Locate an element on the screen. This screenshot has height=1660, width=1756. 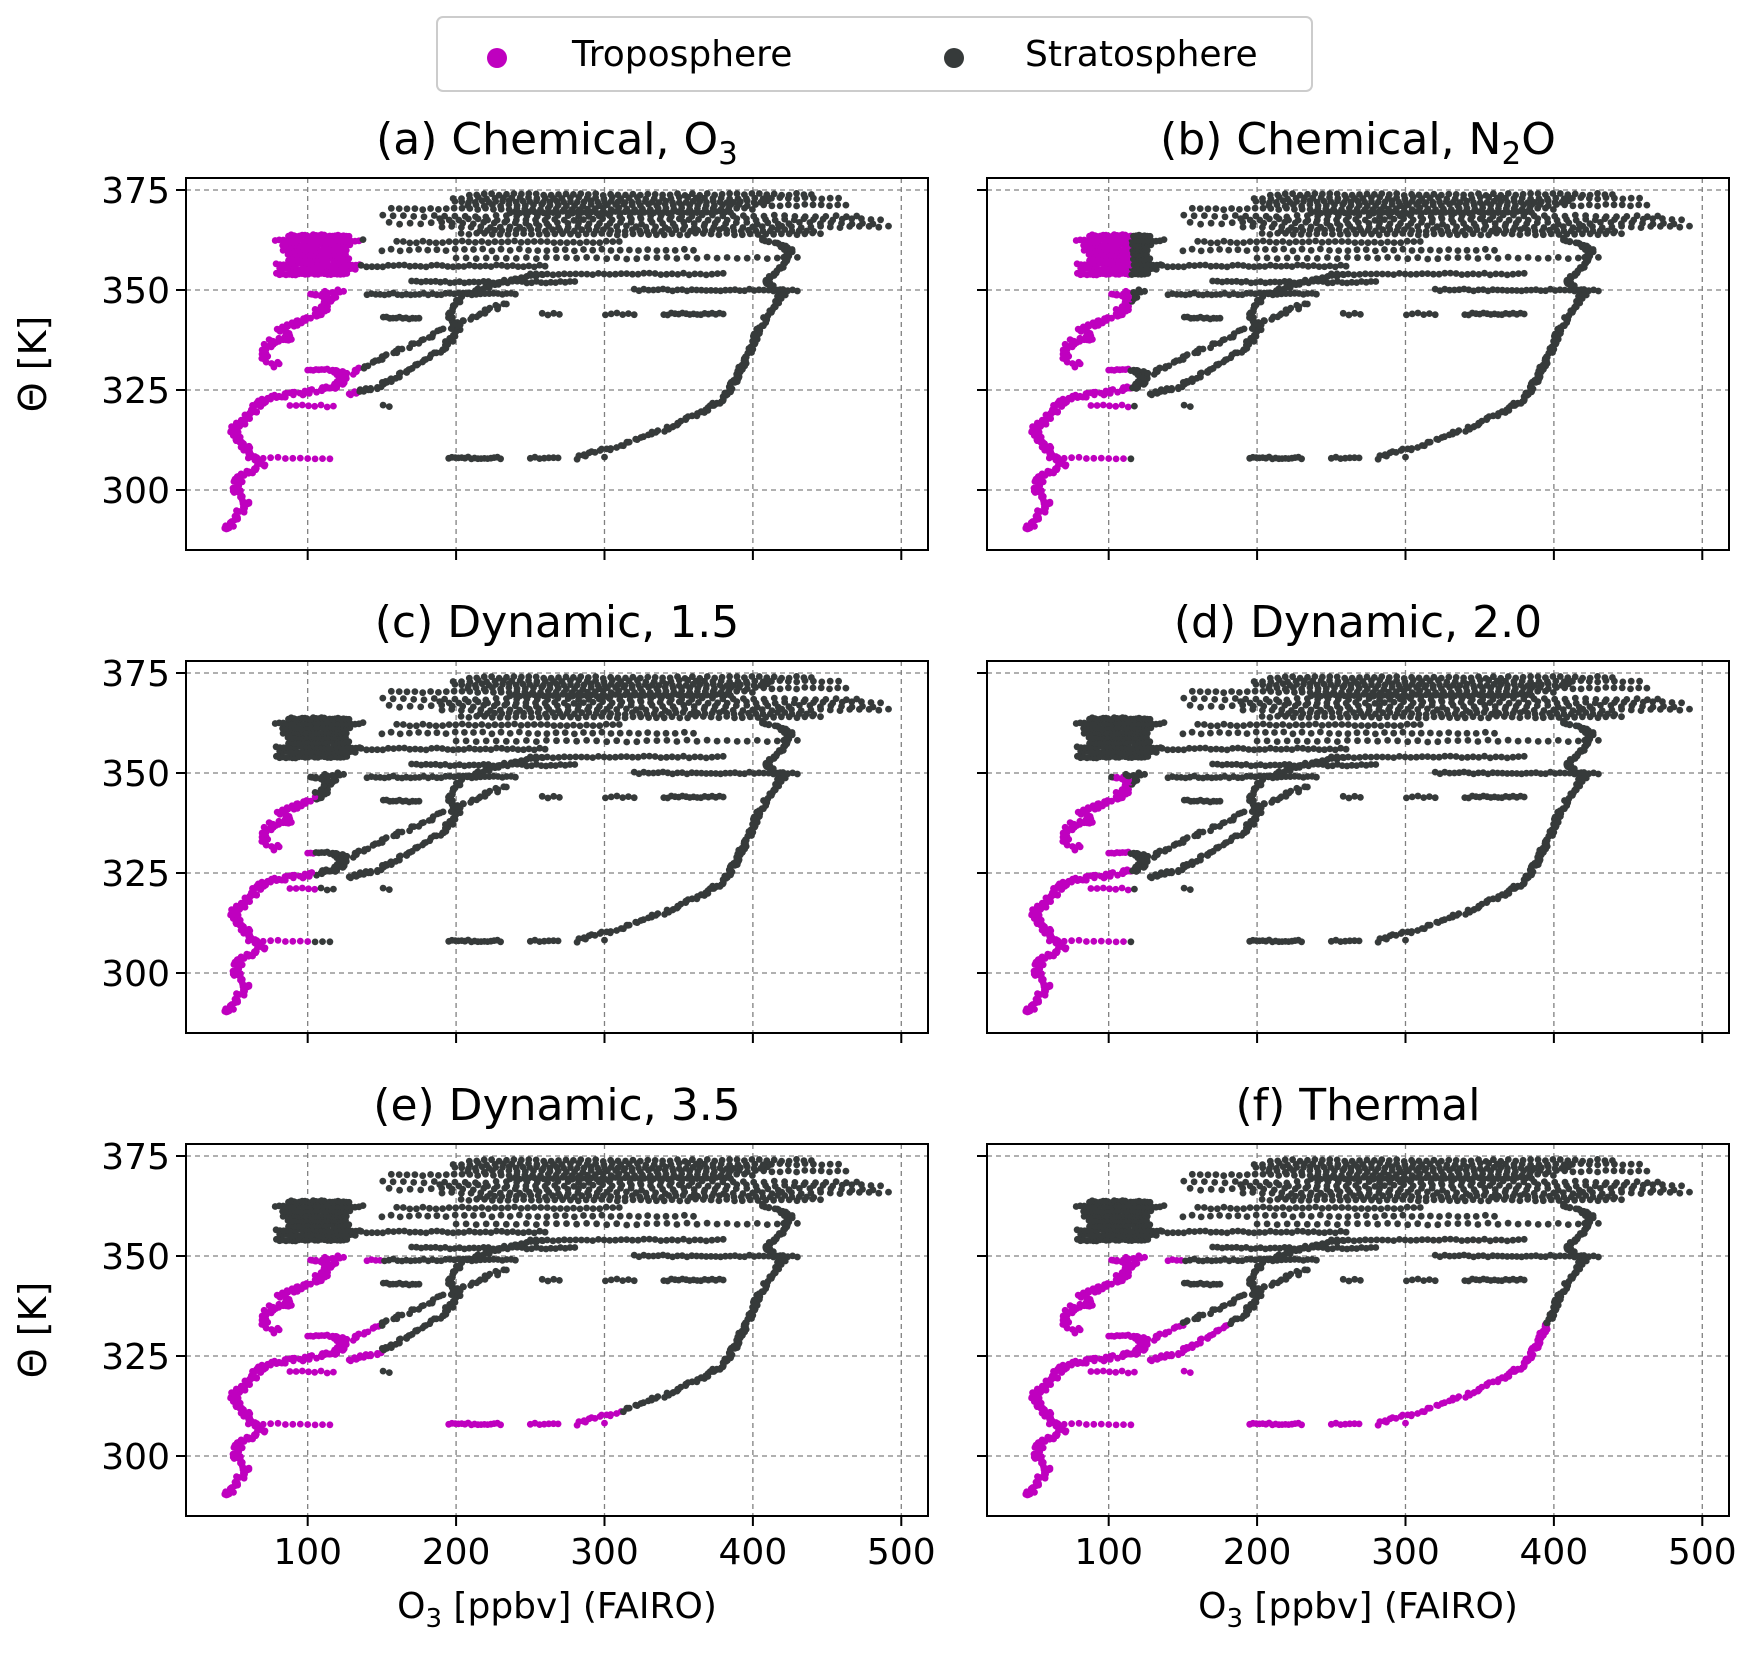
y-tick-label: 350 is located at coordinates (135, 291).